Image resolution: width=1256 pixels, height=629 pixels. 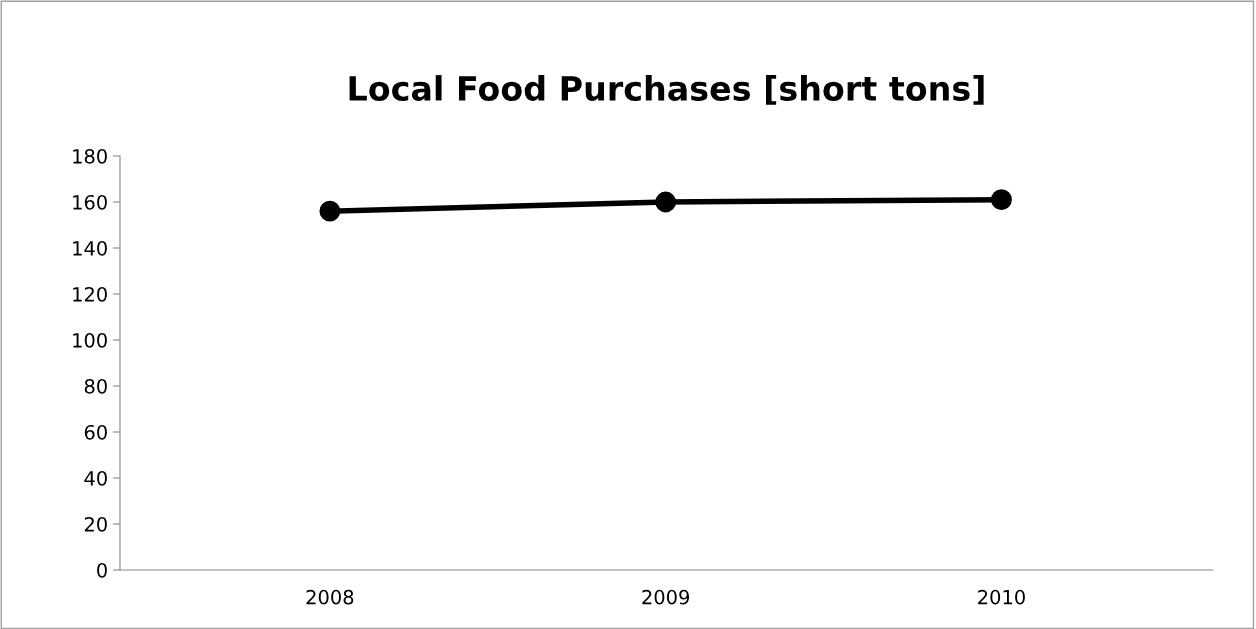 I want to click on y-tick-label: 80, so click(x=95, y=386).